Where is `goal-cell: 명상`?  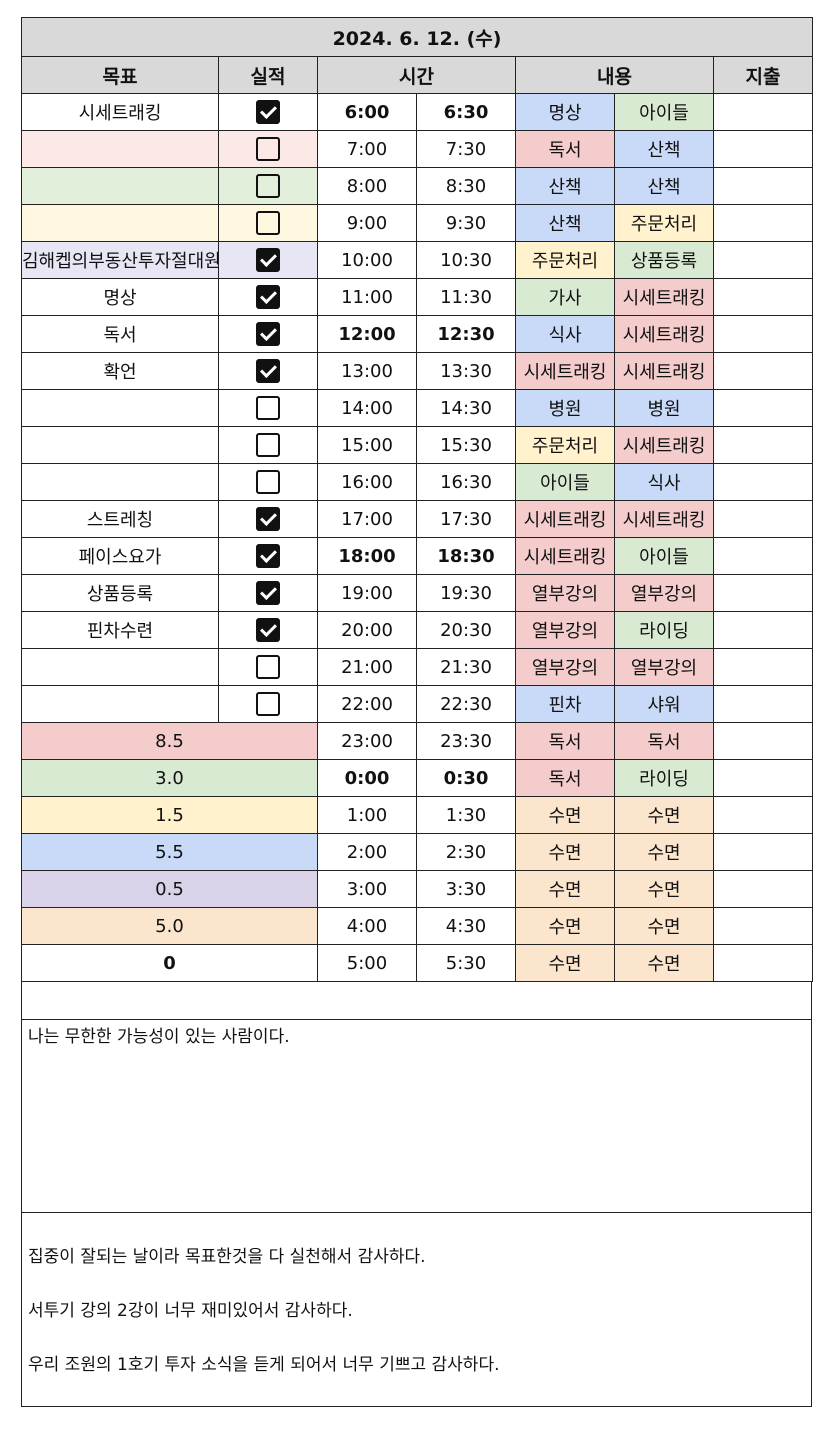 goal-cell: 명상 is located at coordinates (120, 297).